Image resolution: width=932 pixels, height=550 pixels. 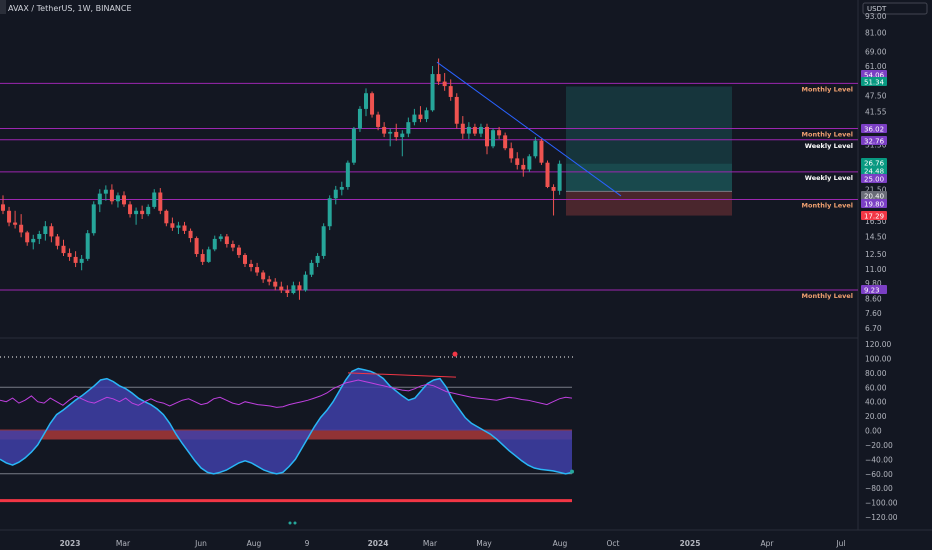 What do you see at coordinates (895, 8) in the screenshot?
I see `currency-selector` at bounding box center [895, 8].